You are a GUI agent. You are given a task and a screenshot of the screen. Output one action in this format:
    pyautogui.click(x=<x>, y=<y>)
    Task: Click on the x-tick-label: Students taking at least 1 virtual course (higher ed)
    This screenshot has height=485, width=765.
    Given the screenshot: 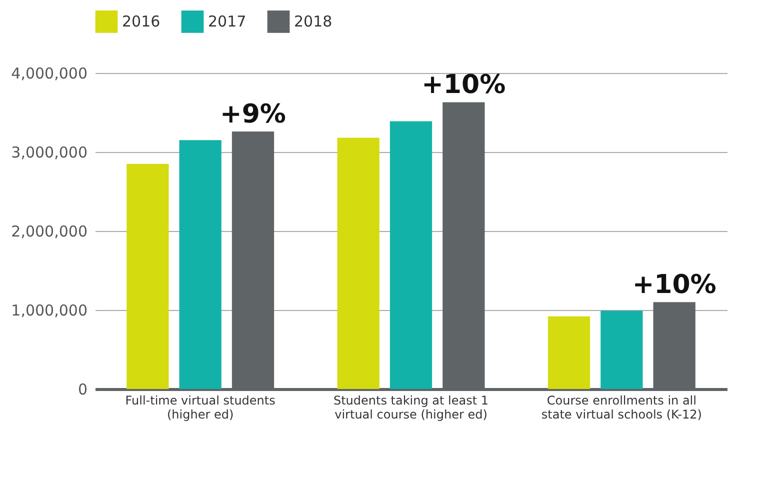 What is the action you would take?
    pyautogui.click(x=411, y=408)
    